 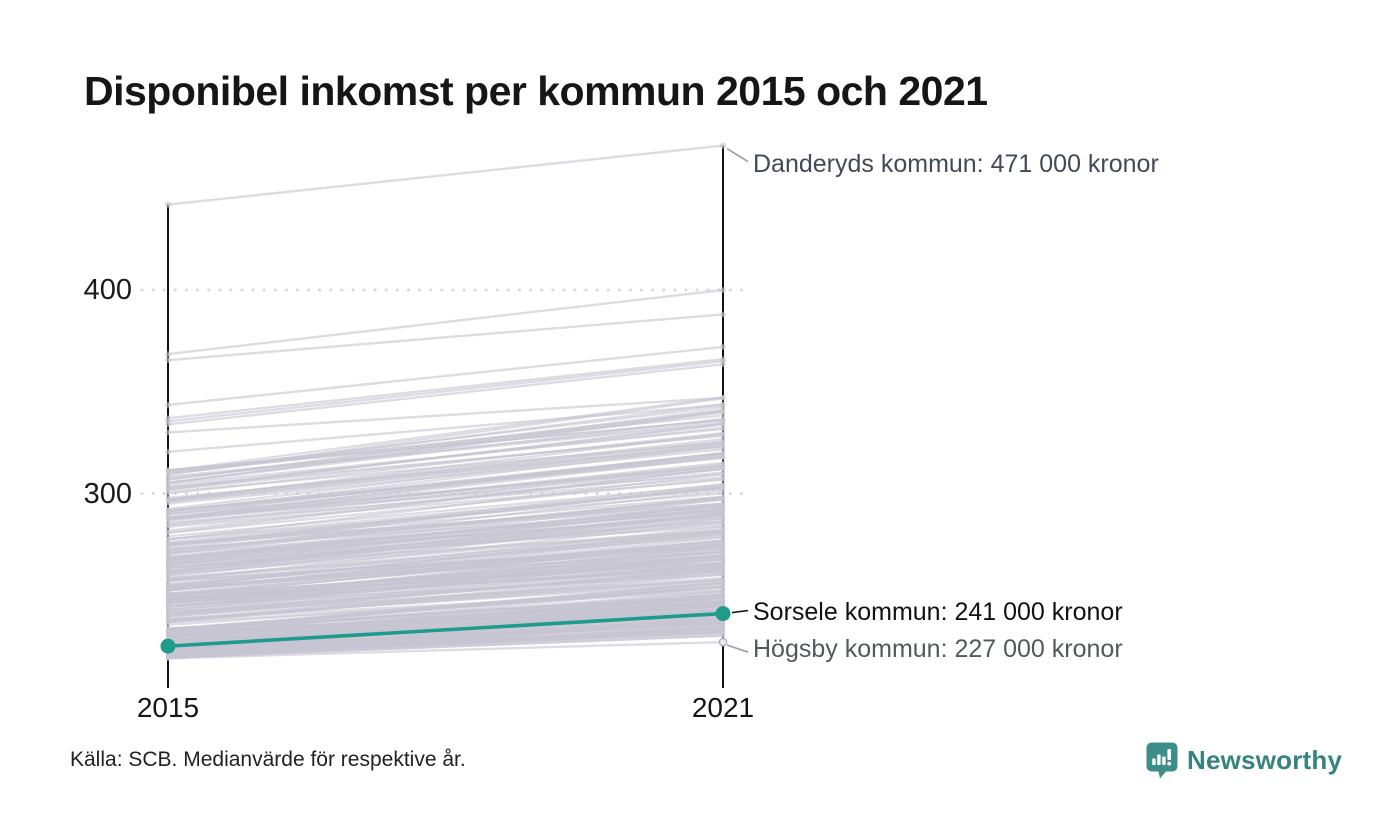 I want to click on xtick-2021: 2021, so click(x=723, y=707).